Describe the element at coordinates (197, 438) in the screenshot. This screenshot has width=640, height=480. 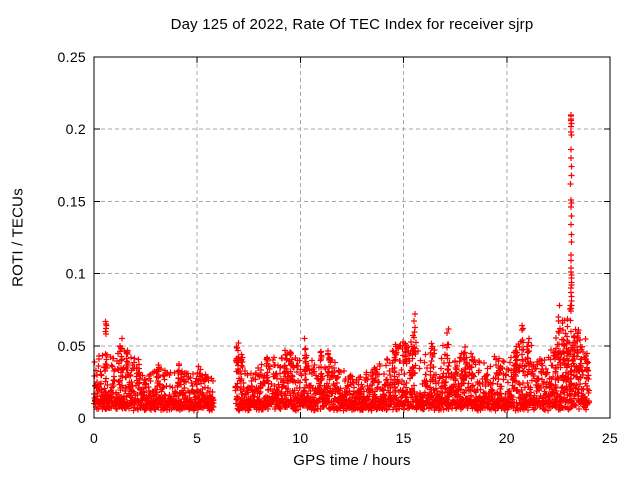
I see `x-tick-label: 5` at that location.